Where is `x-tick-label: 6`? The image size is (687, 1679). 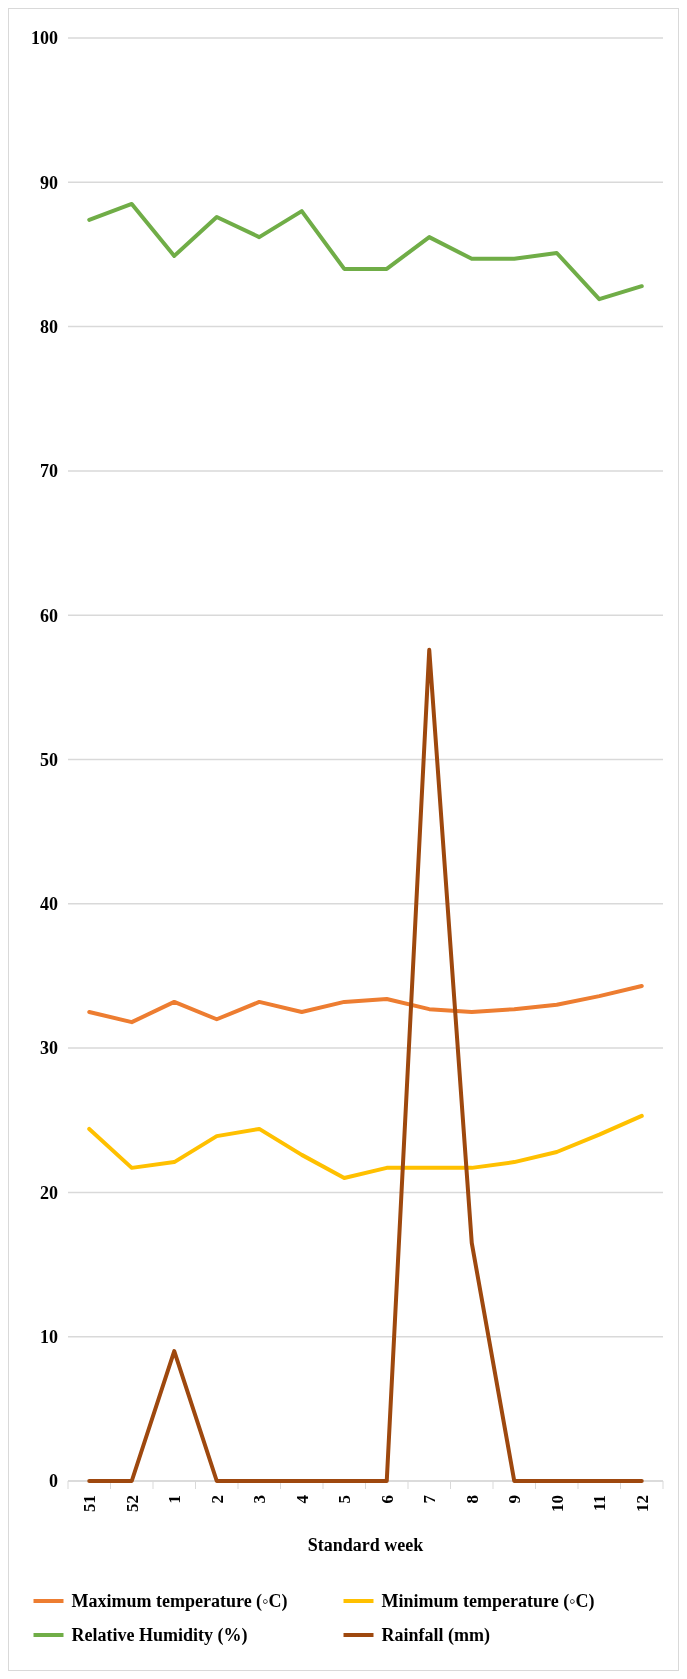 x-tick-label: 6 is located at coordinates (387, 1499).